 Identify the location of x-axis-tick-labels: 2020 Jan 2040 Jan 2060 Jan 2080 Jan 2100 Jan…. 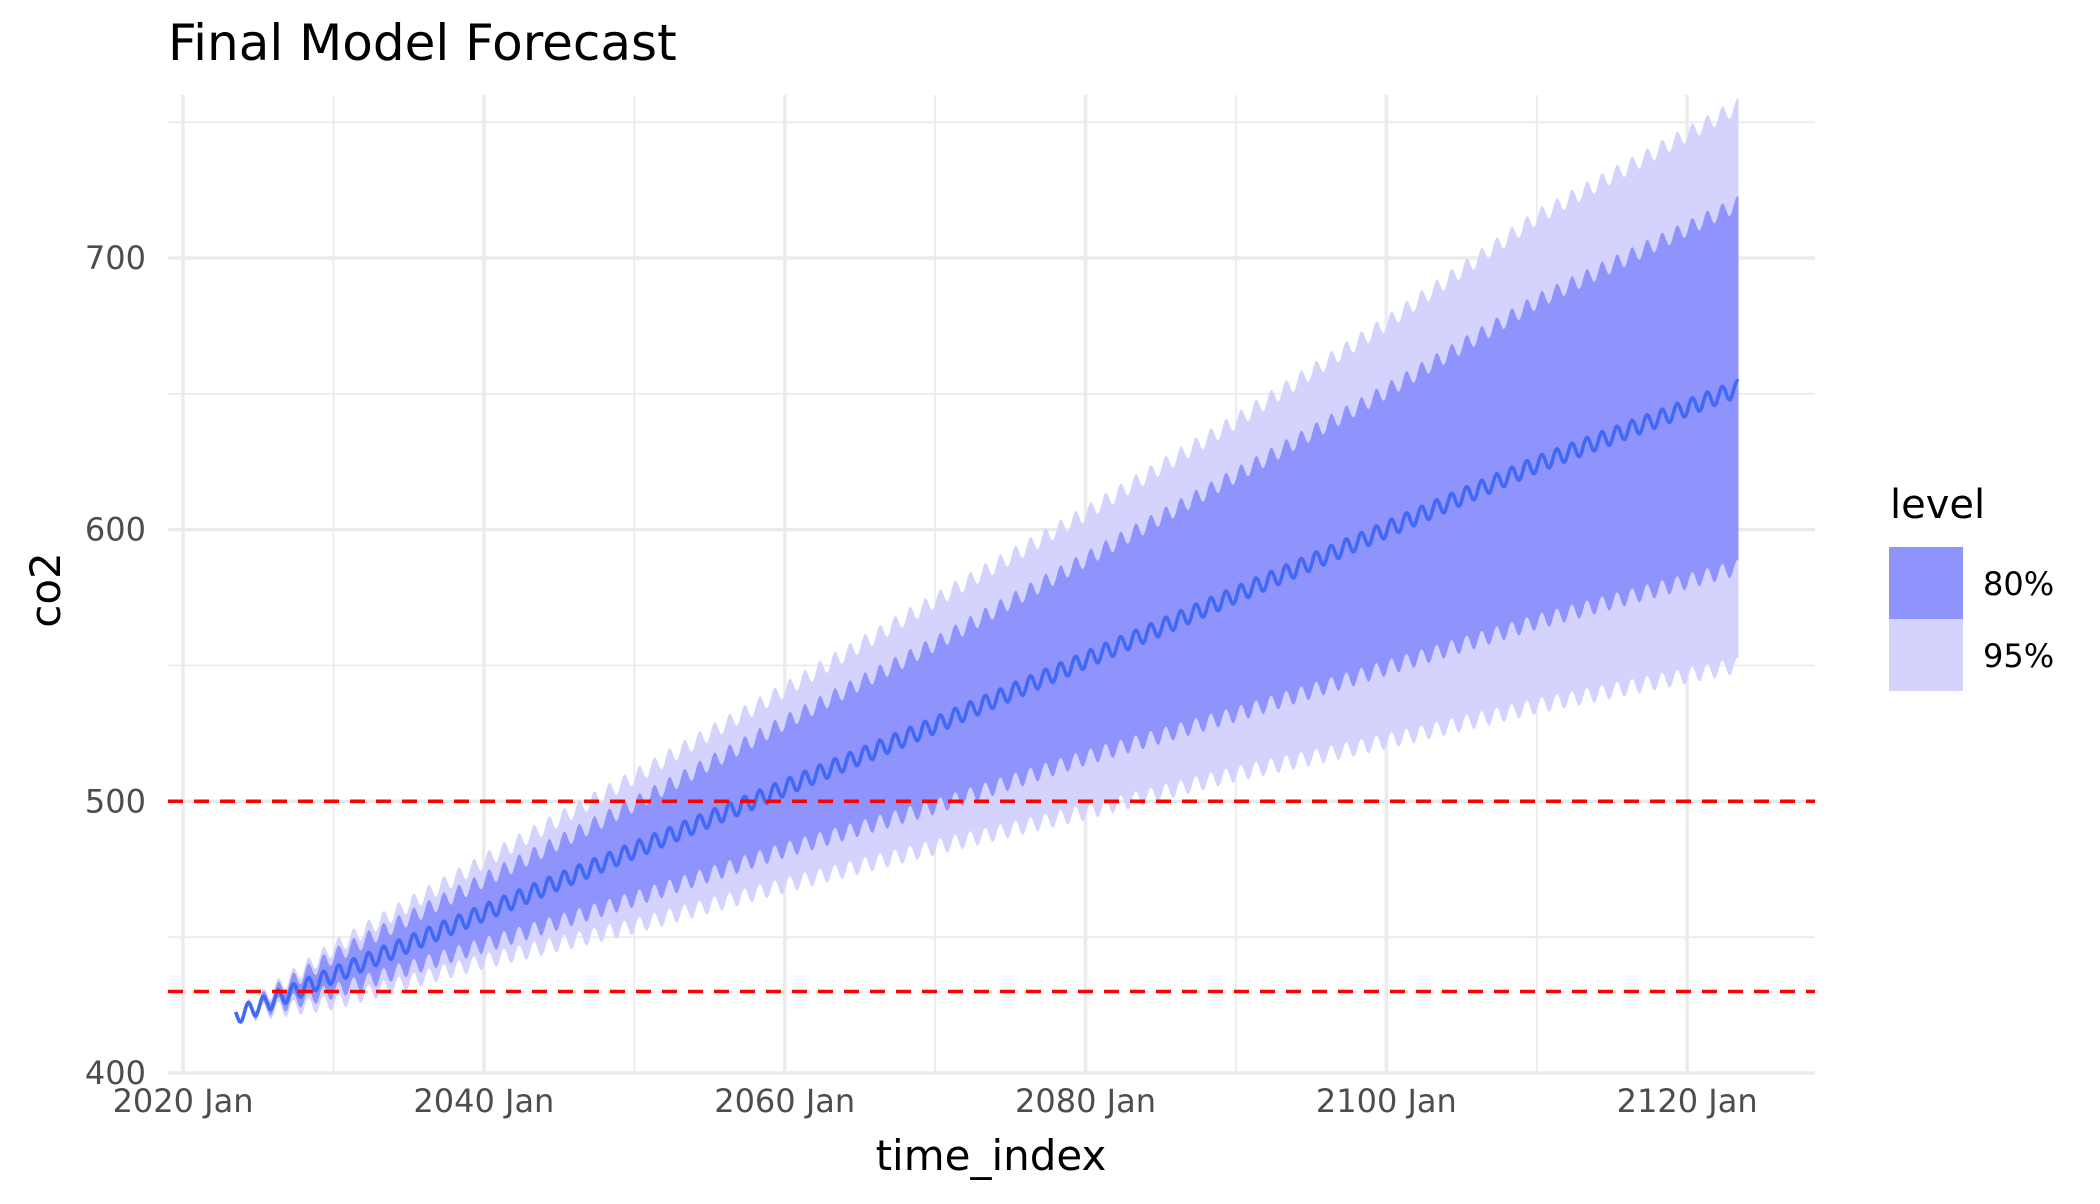
(935, 1101).